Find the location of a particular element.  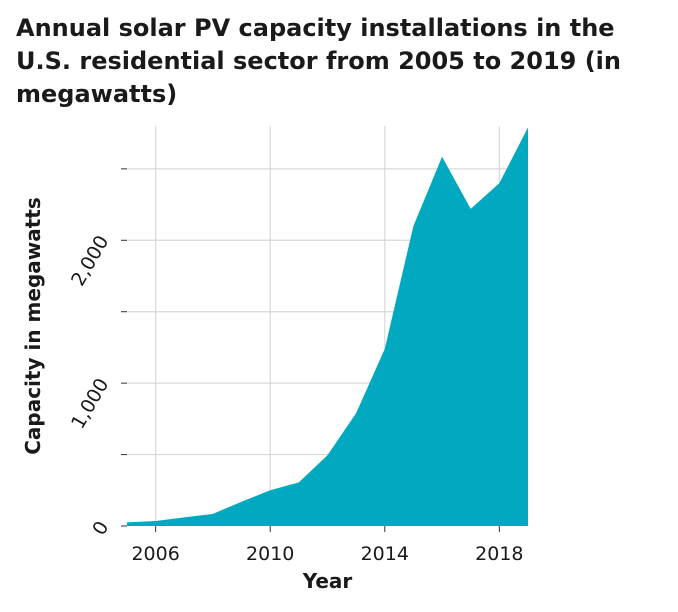

y-tick-label: 2,000 is located at coordinates (90, 261).